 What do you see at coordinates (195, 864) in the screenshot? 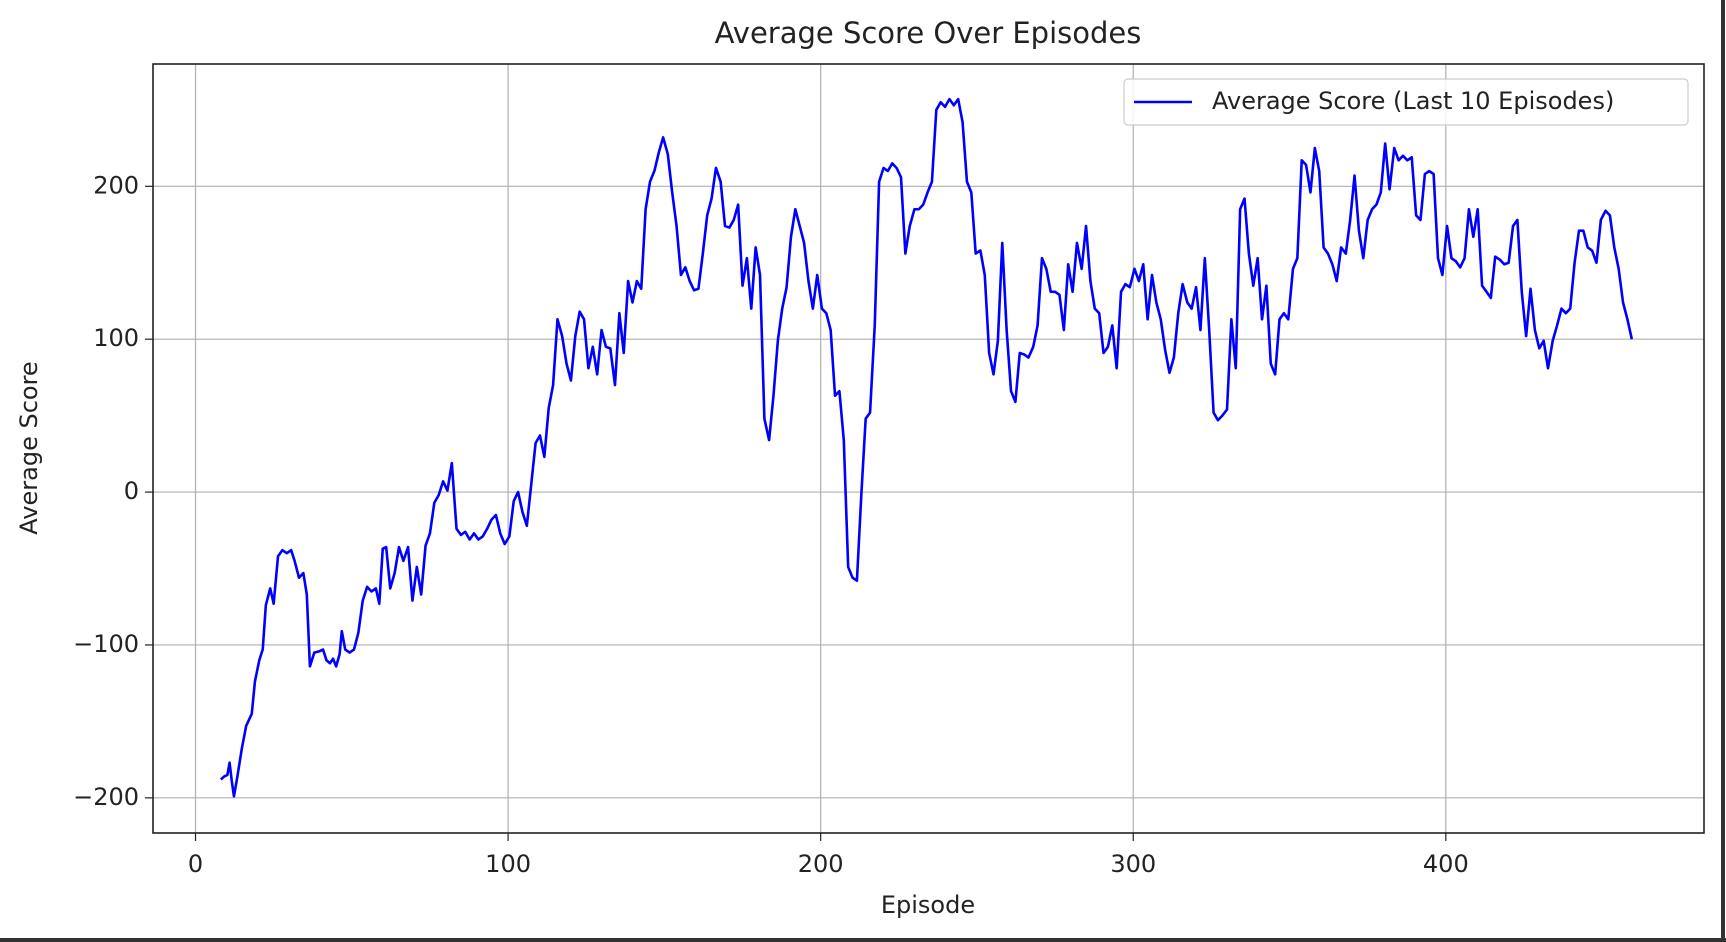
I see `x-tick-label: 0` at bounding box center [195, 864].